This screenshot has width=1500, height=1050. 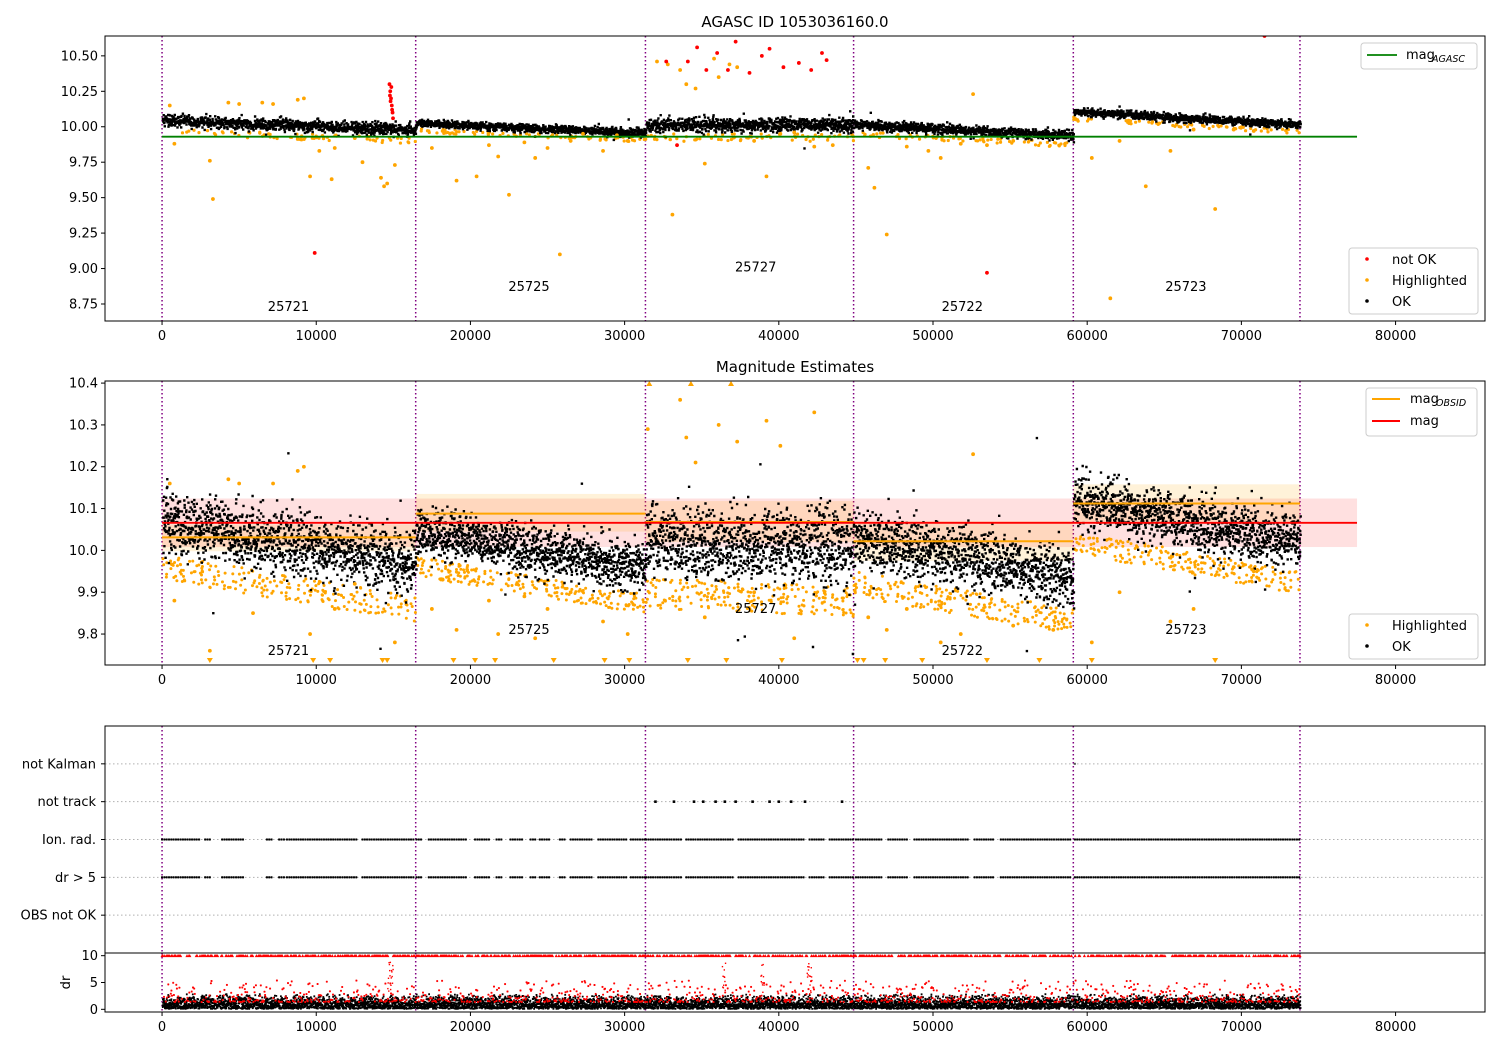 What do you see at coordinates (69, 840) in the screenshot?
I see `flag-category-label: Ion. rad.` at bounding box center [69, 840].